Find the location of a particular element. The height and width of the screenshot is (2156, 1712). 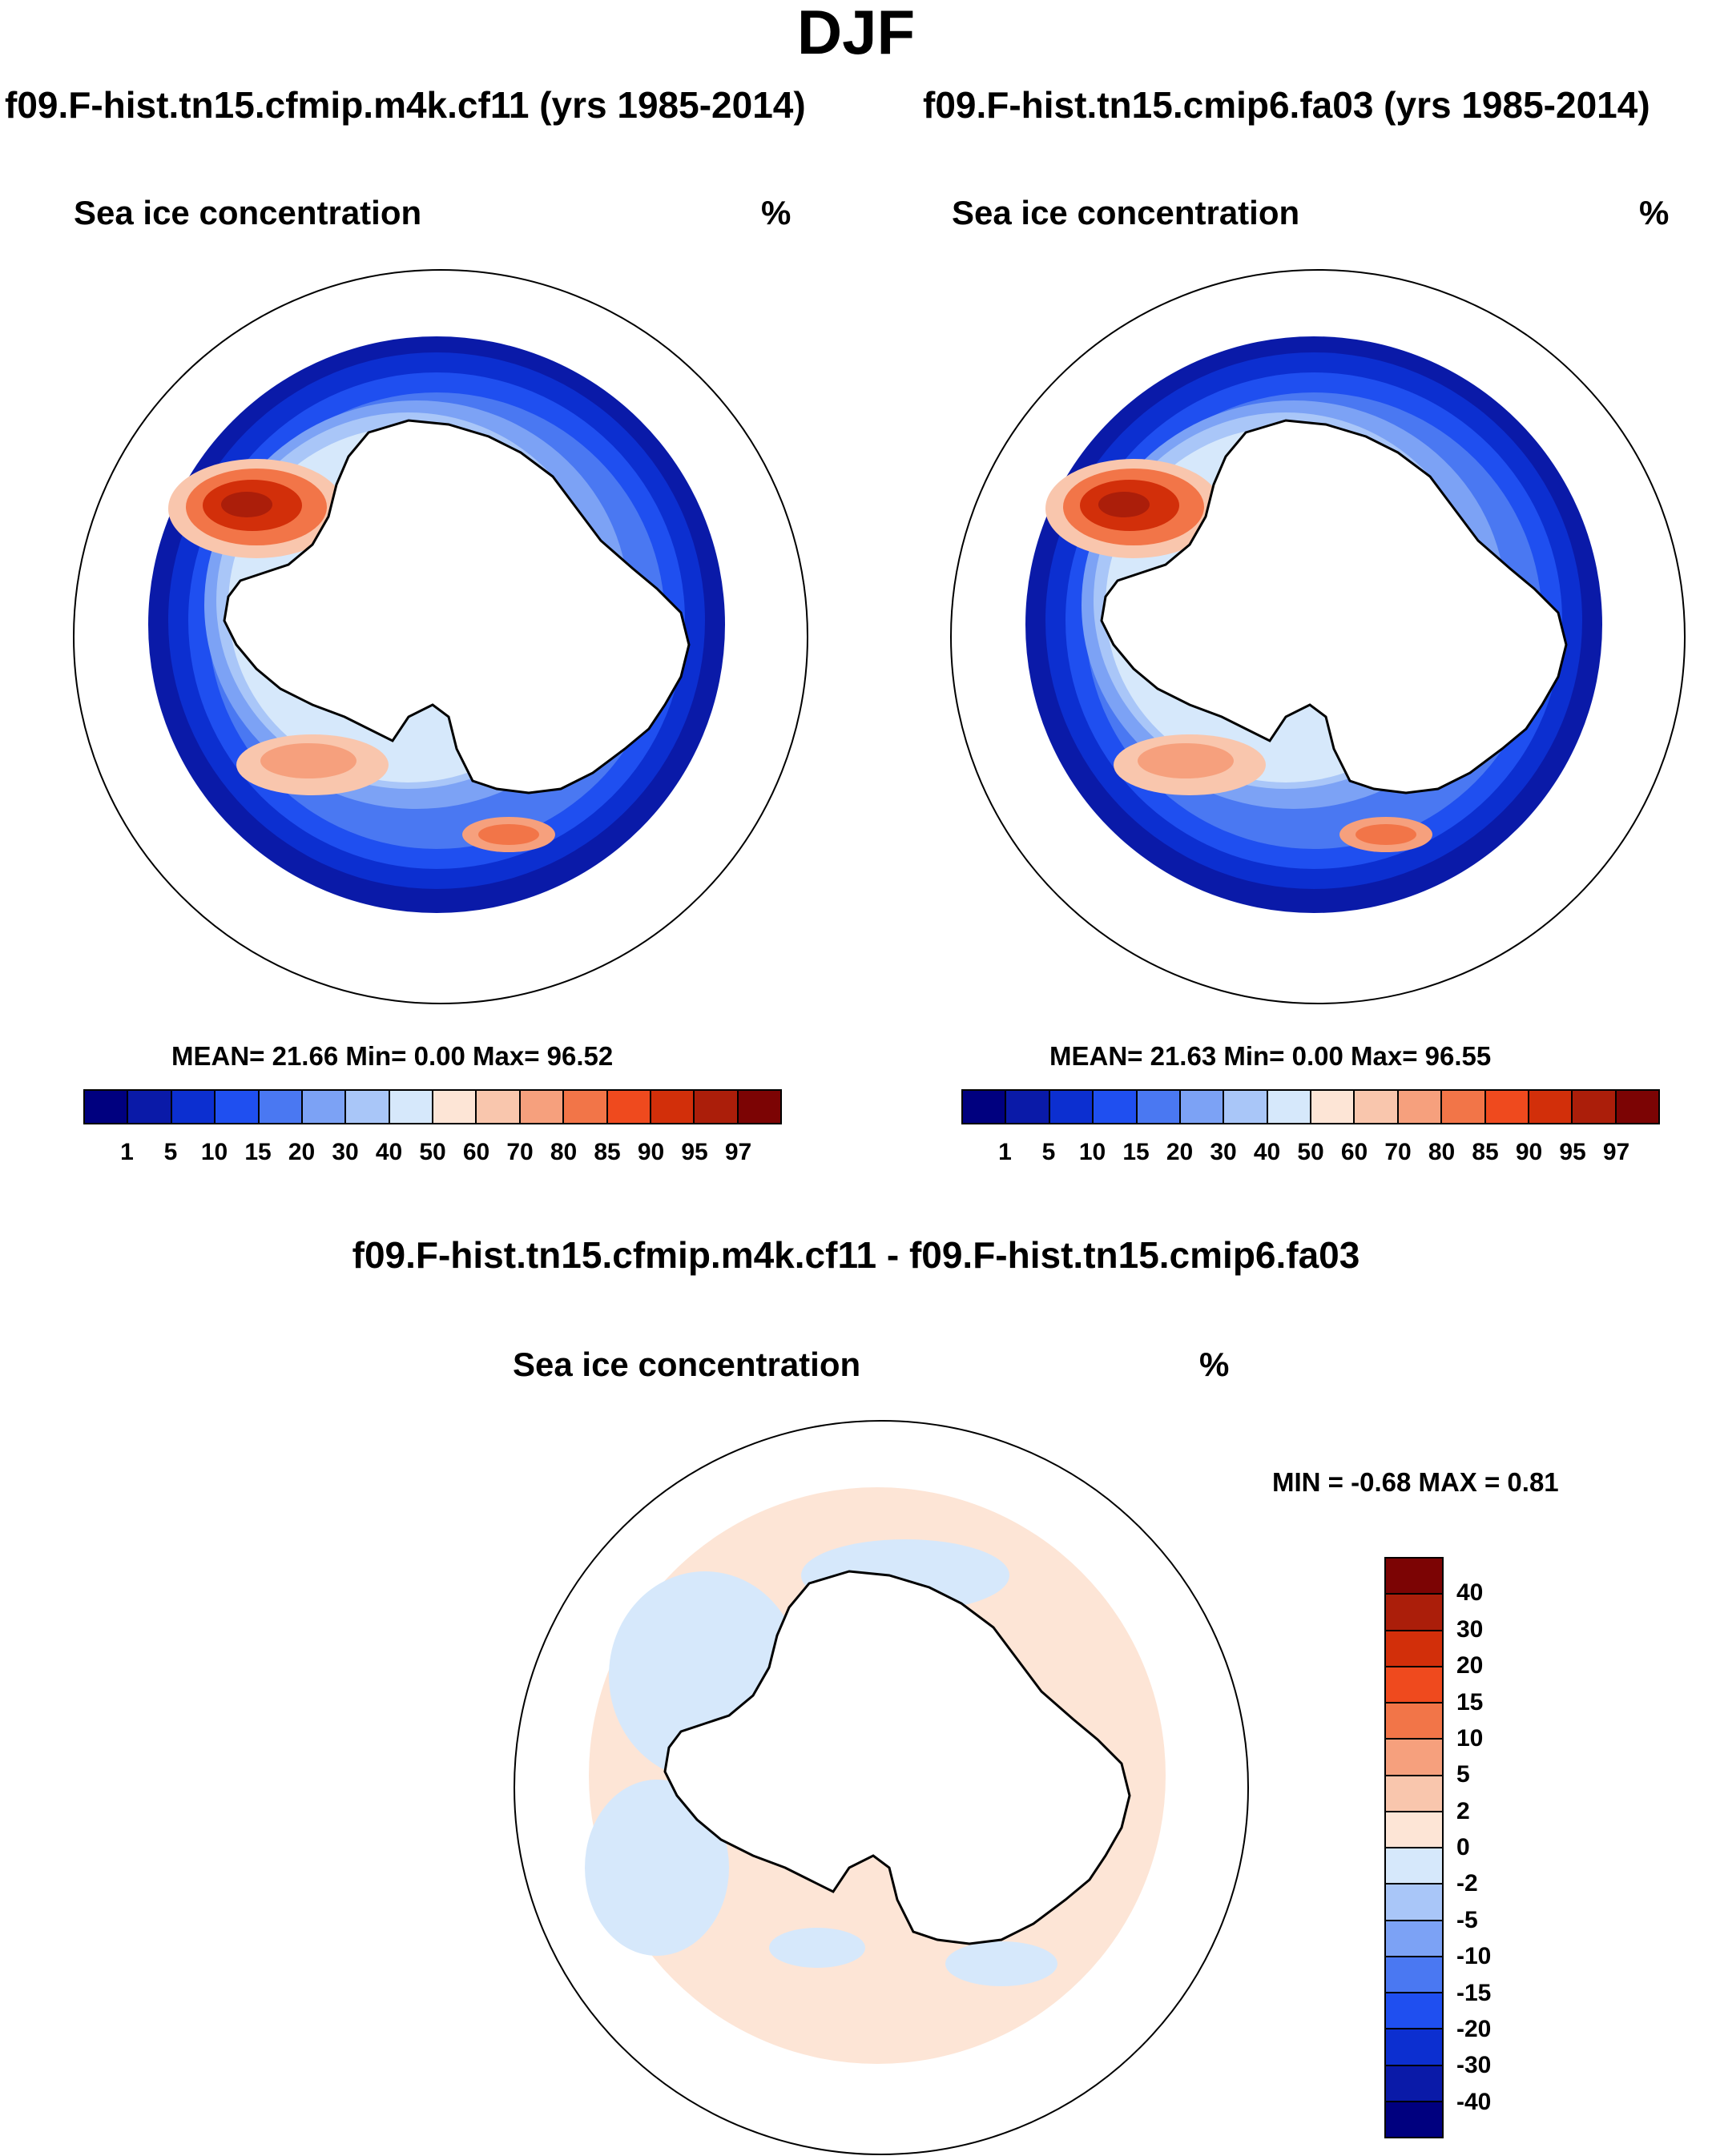

colorbar-tick-label: 15 is located at coordinates (258, 1152).